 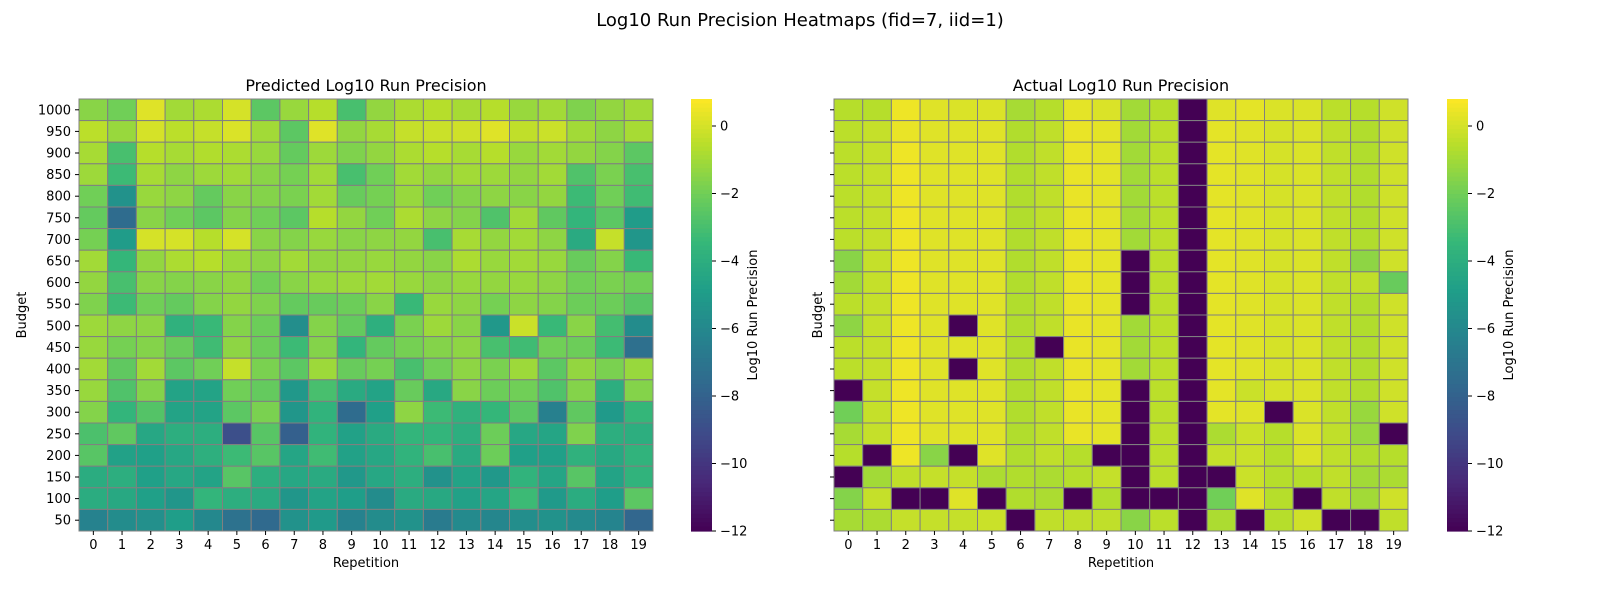 I want to click on y-tick-label: 200, so click(x=58, y=456).